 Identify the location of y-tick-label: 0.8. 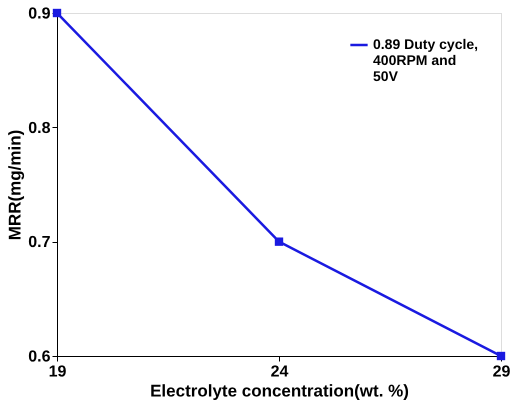
(39, 128).